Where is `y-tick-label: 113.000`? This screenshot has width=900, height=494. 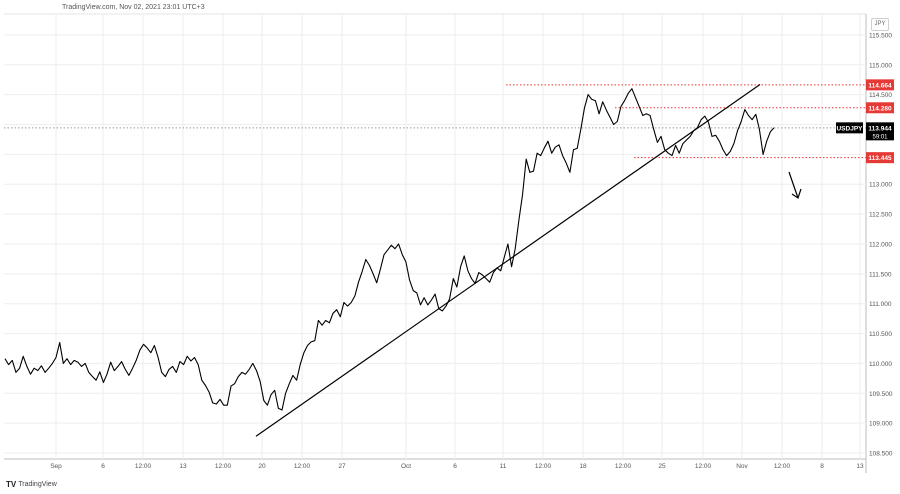 y-tick-label: 113.000 is located at coordinates (880, 185).